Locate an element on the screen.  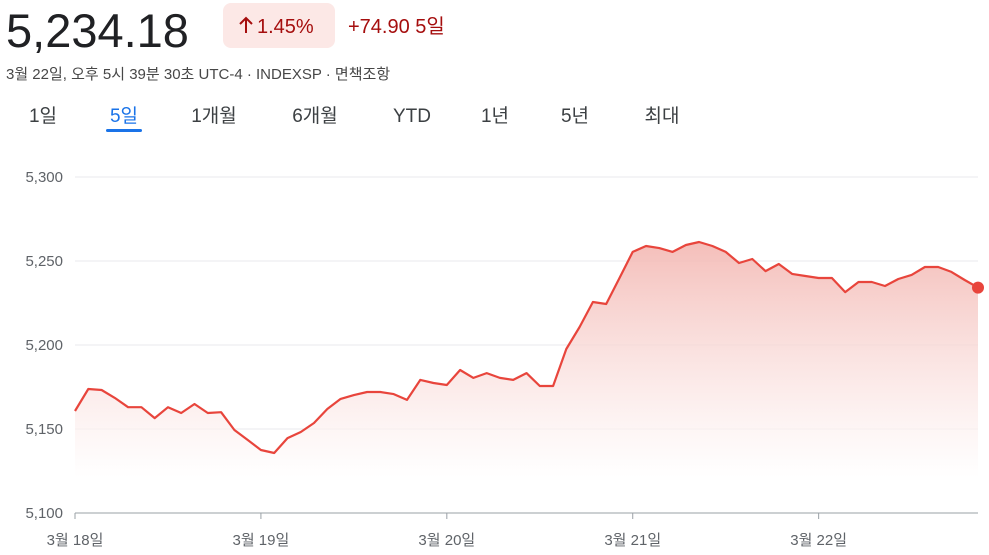
last-point is located at coordinates (978, 287).